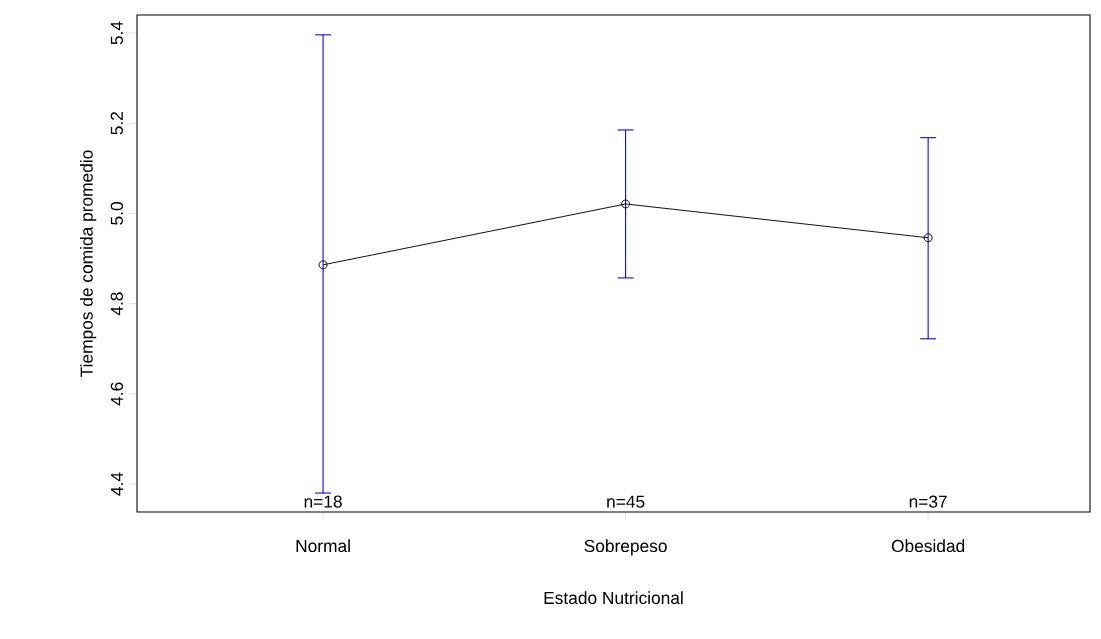  I want to click on x-axis-title: Estado Nutricional, so click(613, 598).